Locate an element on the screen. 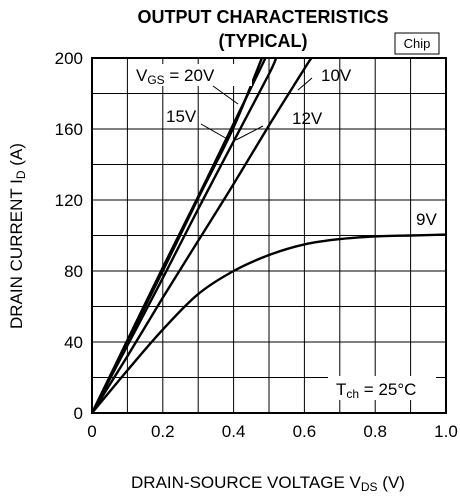 Image resolution: width=460 pixels, height=497 pixels. x-tick-label: 0.8 is located at coordinates (375, 431).